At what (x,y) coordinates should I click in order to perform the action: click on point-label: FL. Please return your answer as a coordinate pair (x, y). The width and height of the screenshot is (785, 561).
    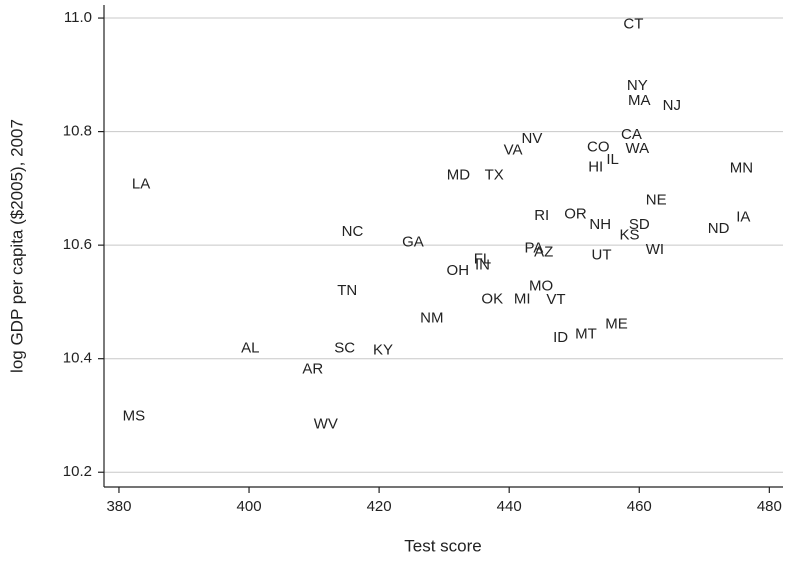
    Looking at the image, I should click on (483, 258).